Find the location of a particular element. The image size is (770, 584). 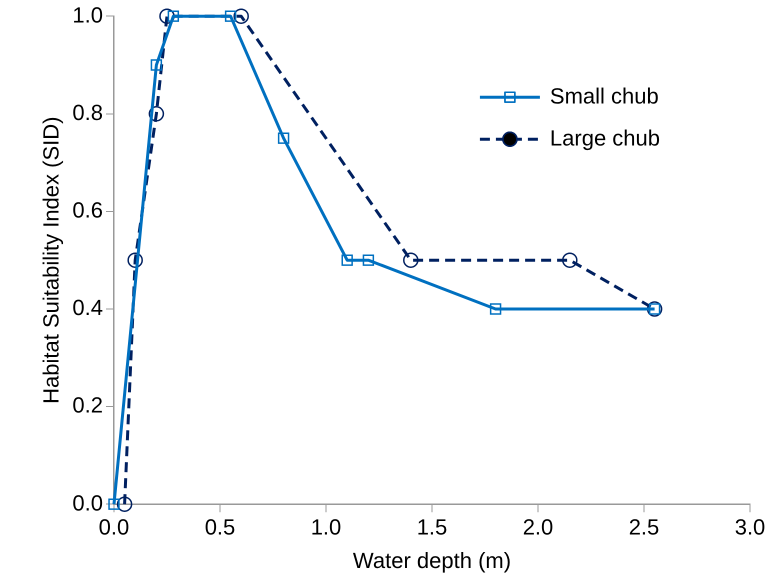

x-axis-title: Water depth (m) is located at coordinates (432, 560).